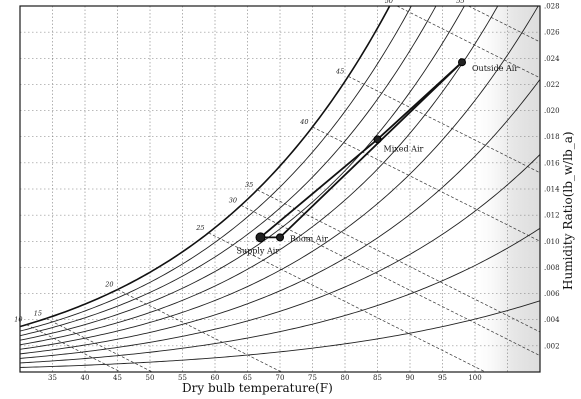  I want to click on room-air-point, so click(280, 237).